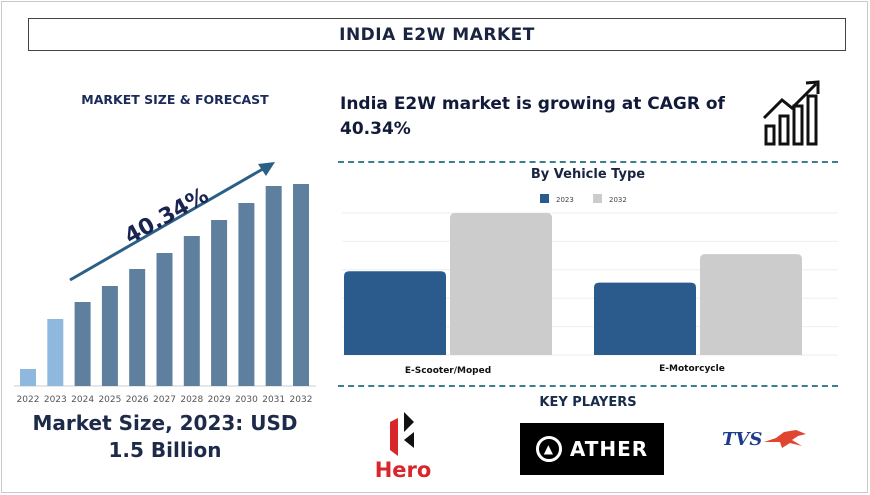 This screenshot has width=870, height=495. I want to click on bar-2025, so click(109, 336).